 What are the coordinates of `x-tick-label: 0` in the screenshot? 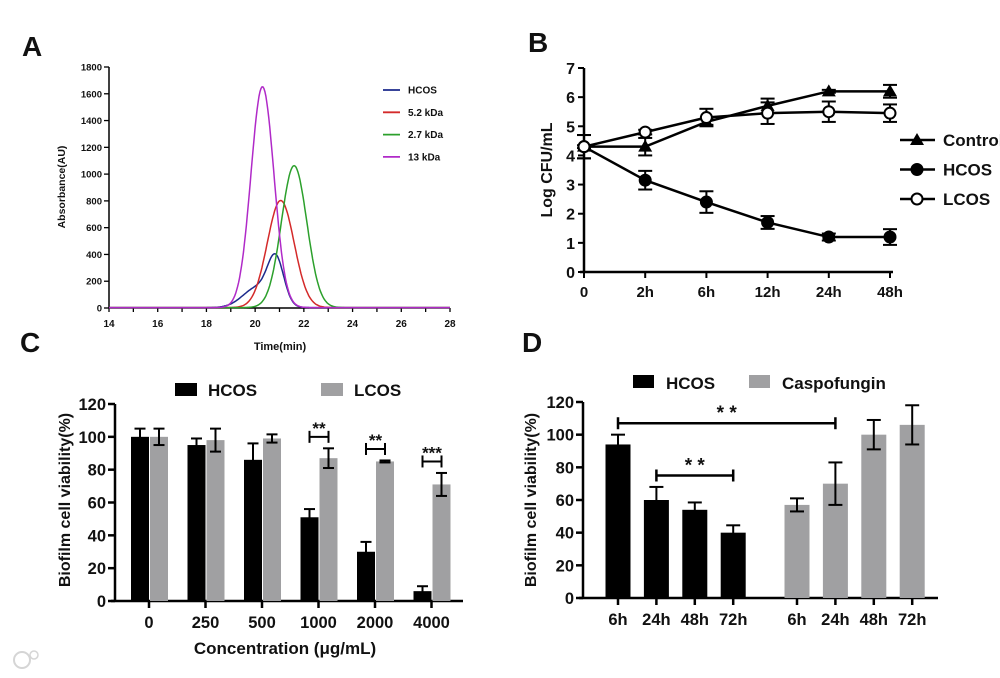 It's located at (584, 292).